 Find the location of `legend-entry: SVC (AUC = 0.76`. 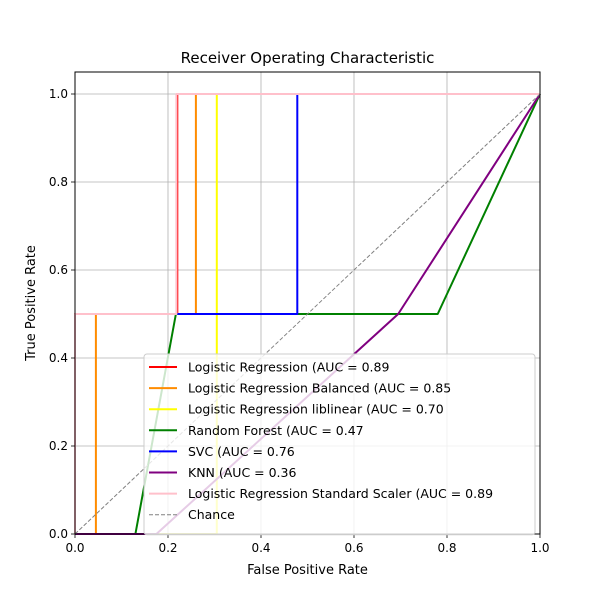

legend-entry: SVC (AUC = 0.76 is located at coordinates (241, 451).